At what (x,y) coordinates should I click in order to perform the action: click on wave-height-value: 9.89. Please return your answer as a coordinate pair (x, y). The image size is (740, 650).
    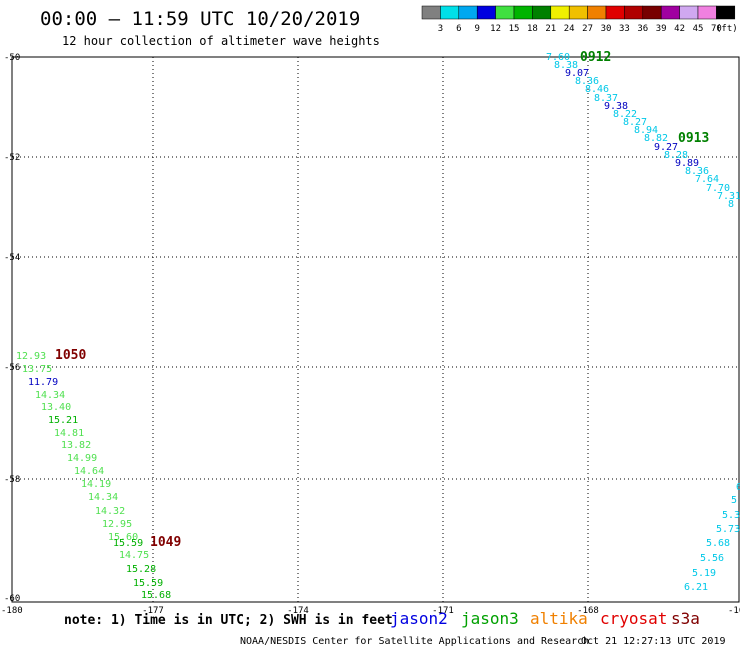
    Looking at the image, I should click on (687, 163).